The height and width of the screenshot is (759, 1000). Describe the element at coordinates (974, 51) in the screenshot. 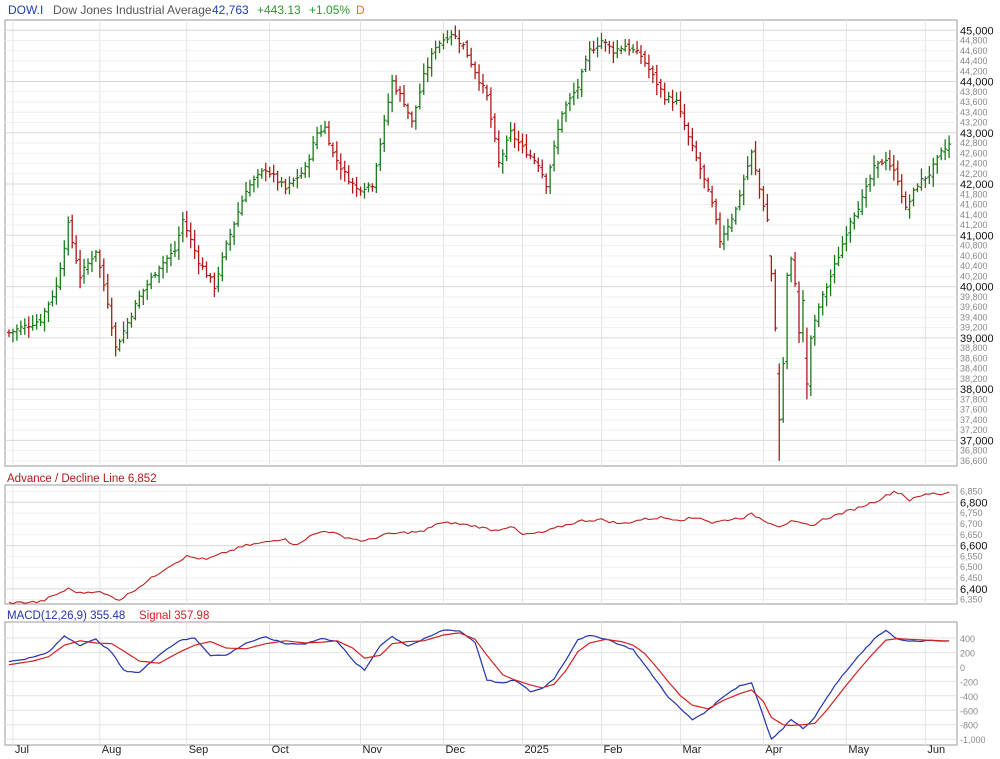

I see `price-tick-label-minor: 44,600` at that location.